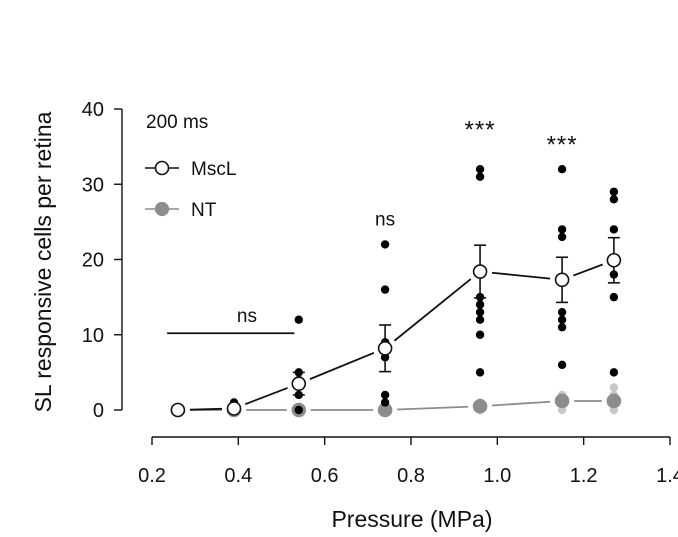  What do you see at coordinates (408, 462) in the screenshot?
I see `x-axis-ticks: 0.2 0.4 0.6 0.8 1.0 1.2 1.4` at bounding box center [408, 462].